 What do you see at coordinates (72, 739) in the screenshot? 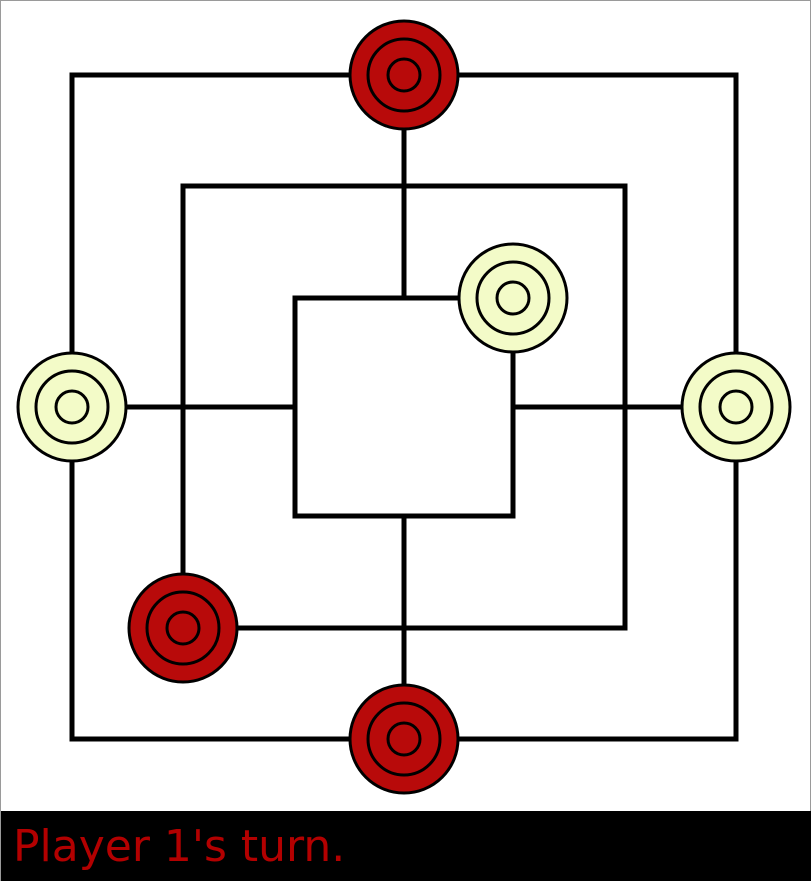
I see `board-point-outer-bottom-left` at bounding box center [72, 739].